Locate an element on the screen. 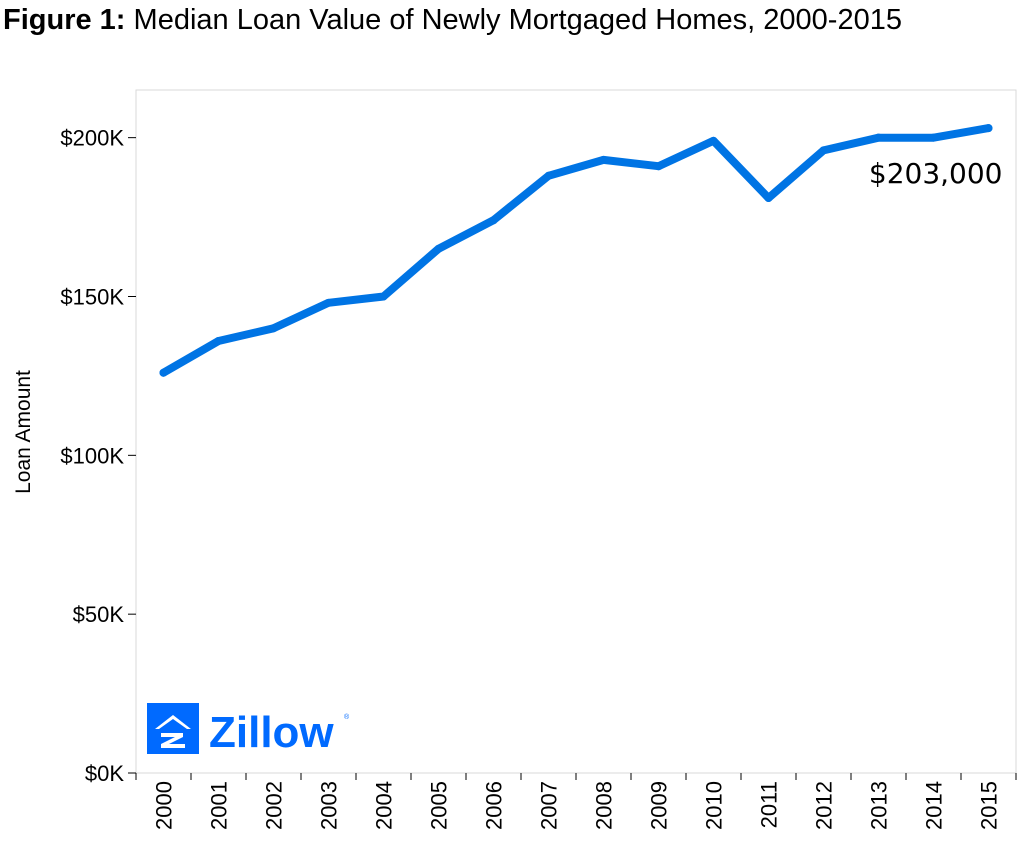 This screenshot has height=849, width=1024. x-tick-label: 2010 is located at coordinates (714, 805).